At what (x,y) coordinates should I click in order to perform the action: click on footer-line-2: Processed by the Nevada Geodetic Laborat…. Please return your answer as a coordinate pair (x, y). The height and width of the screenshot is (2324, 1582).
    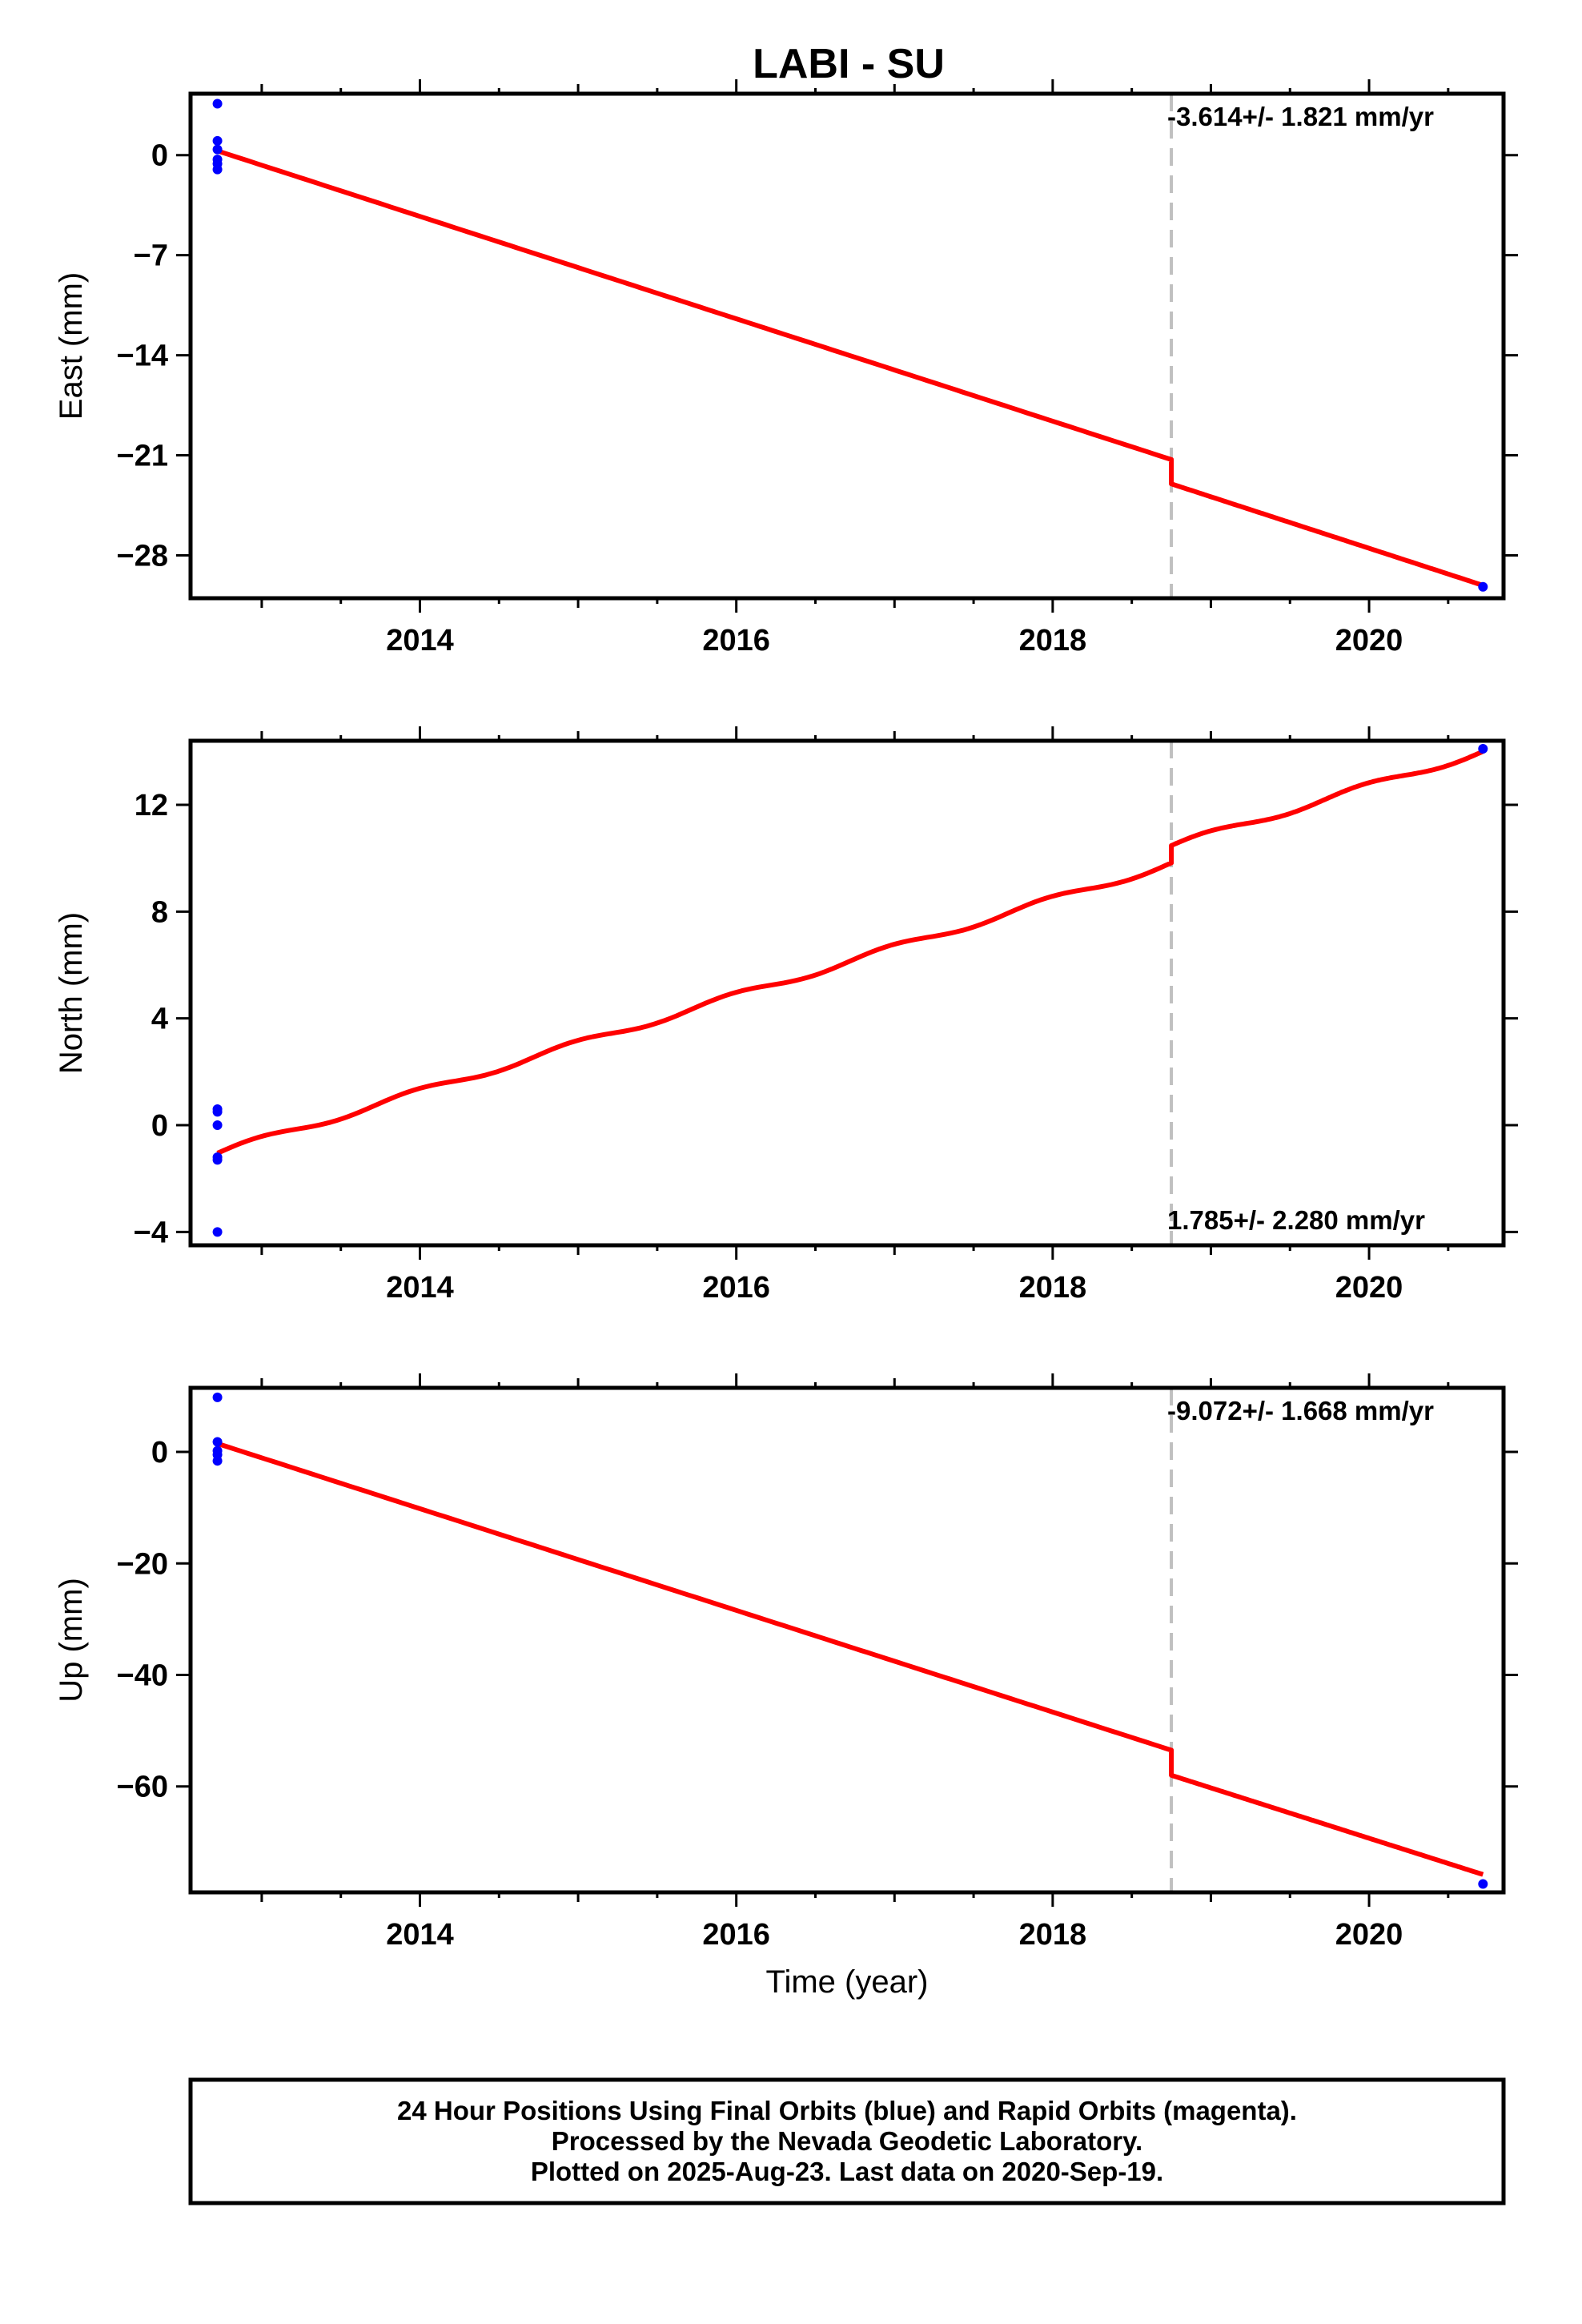
    Looking at the image, I should click on (847, 2141).